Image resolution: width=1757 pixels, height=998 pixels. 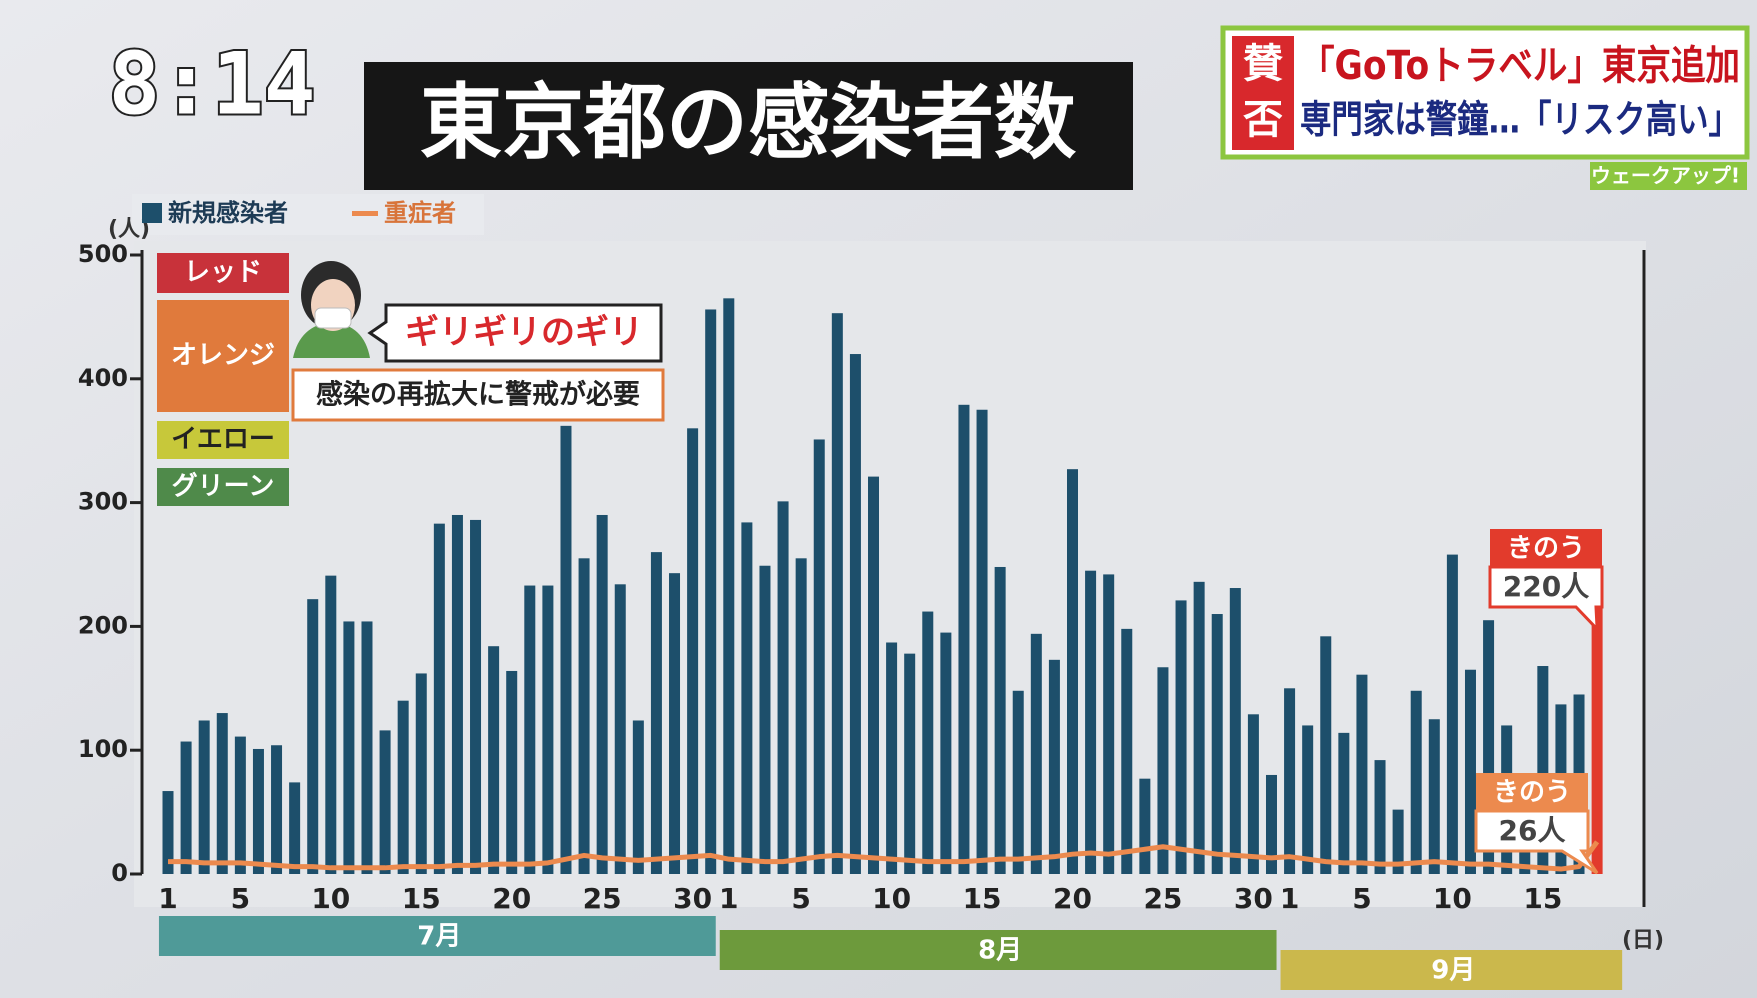 What do you see at coordinates (1532, 830) in the screenshot?
I see `value-label: 26人` at bounding box center [1532, 830].